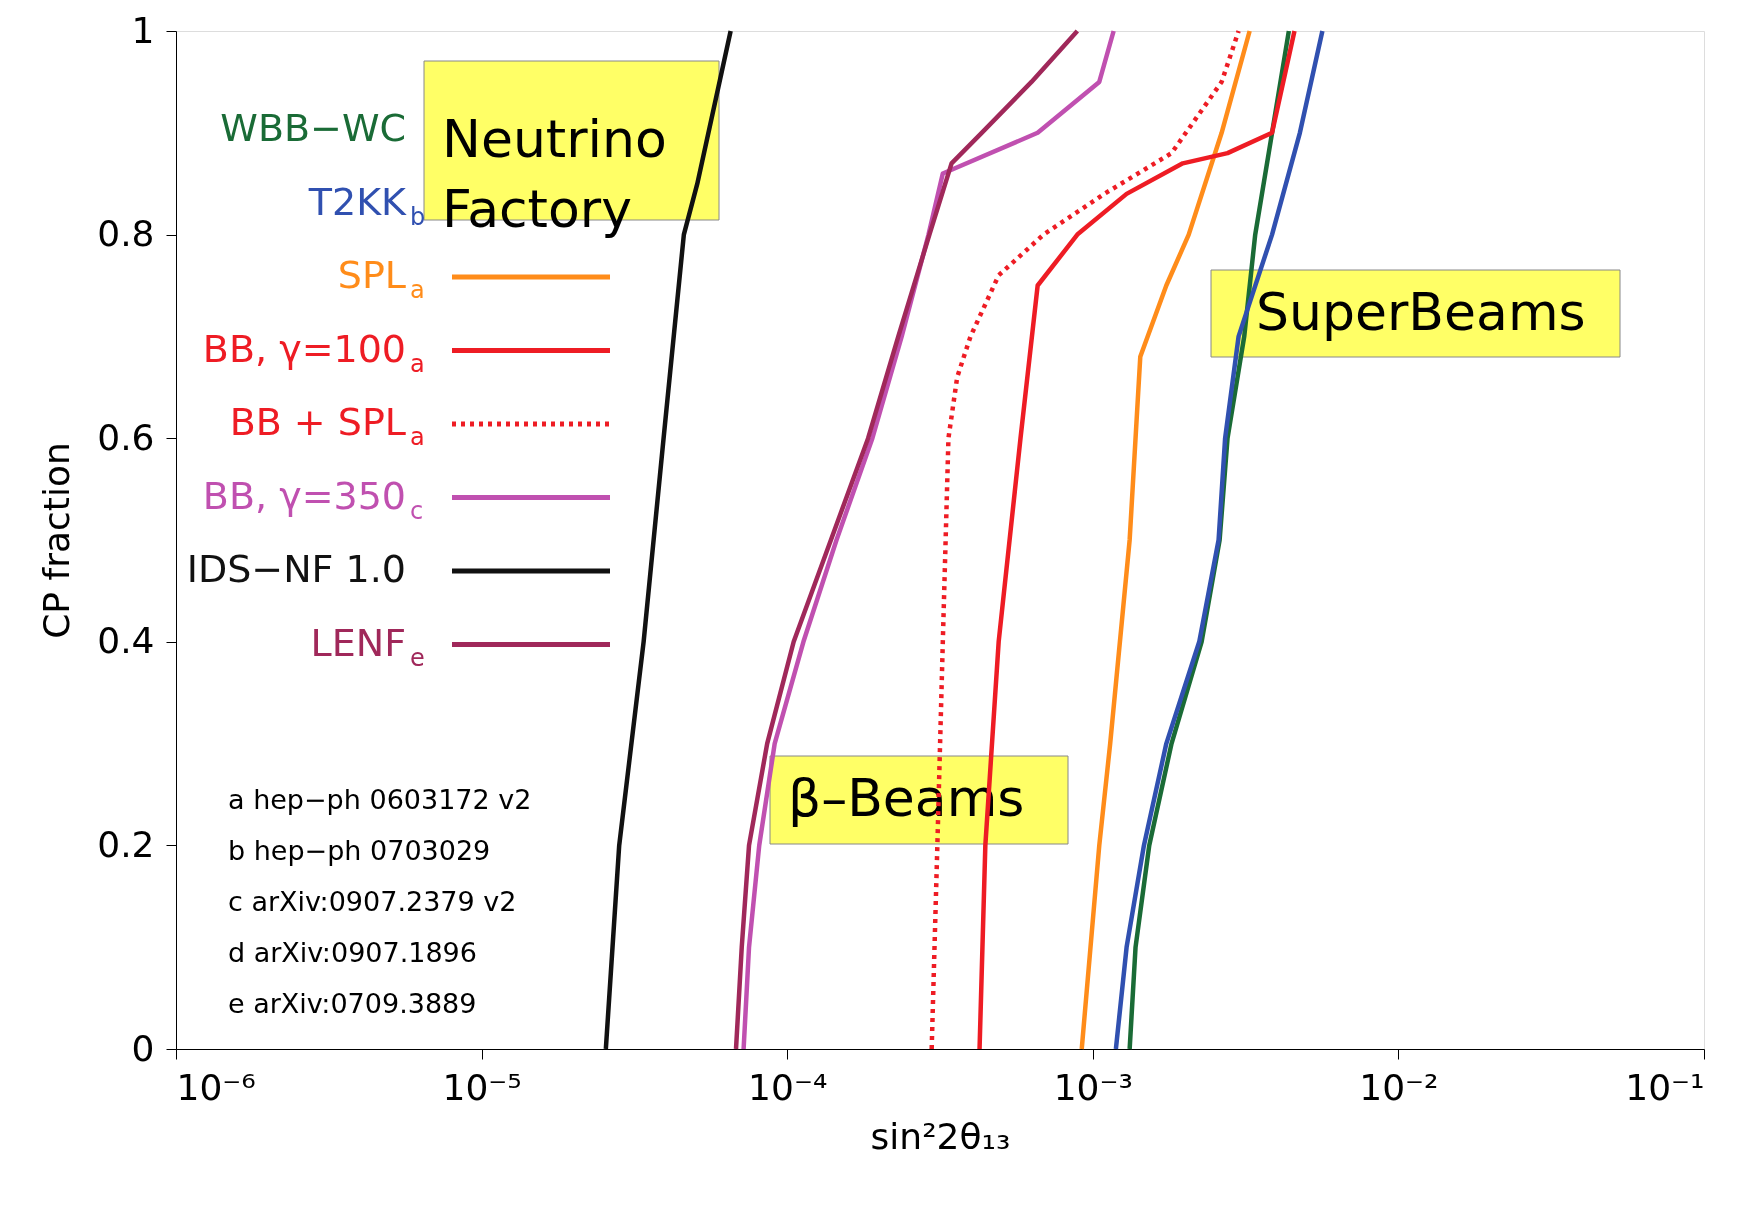 Image resolution: width=1750 pixels, height=1207 pixels. What do you see at coordinates (1399, 1087) in the screenshot?
I see `x-tick-label: 10⁻²` at bounding box center [1399, 1087].